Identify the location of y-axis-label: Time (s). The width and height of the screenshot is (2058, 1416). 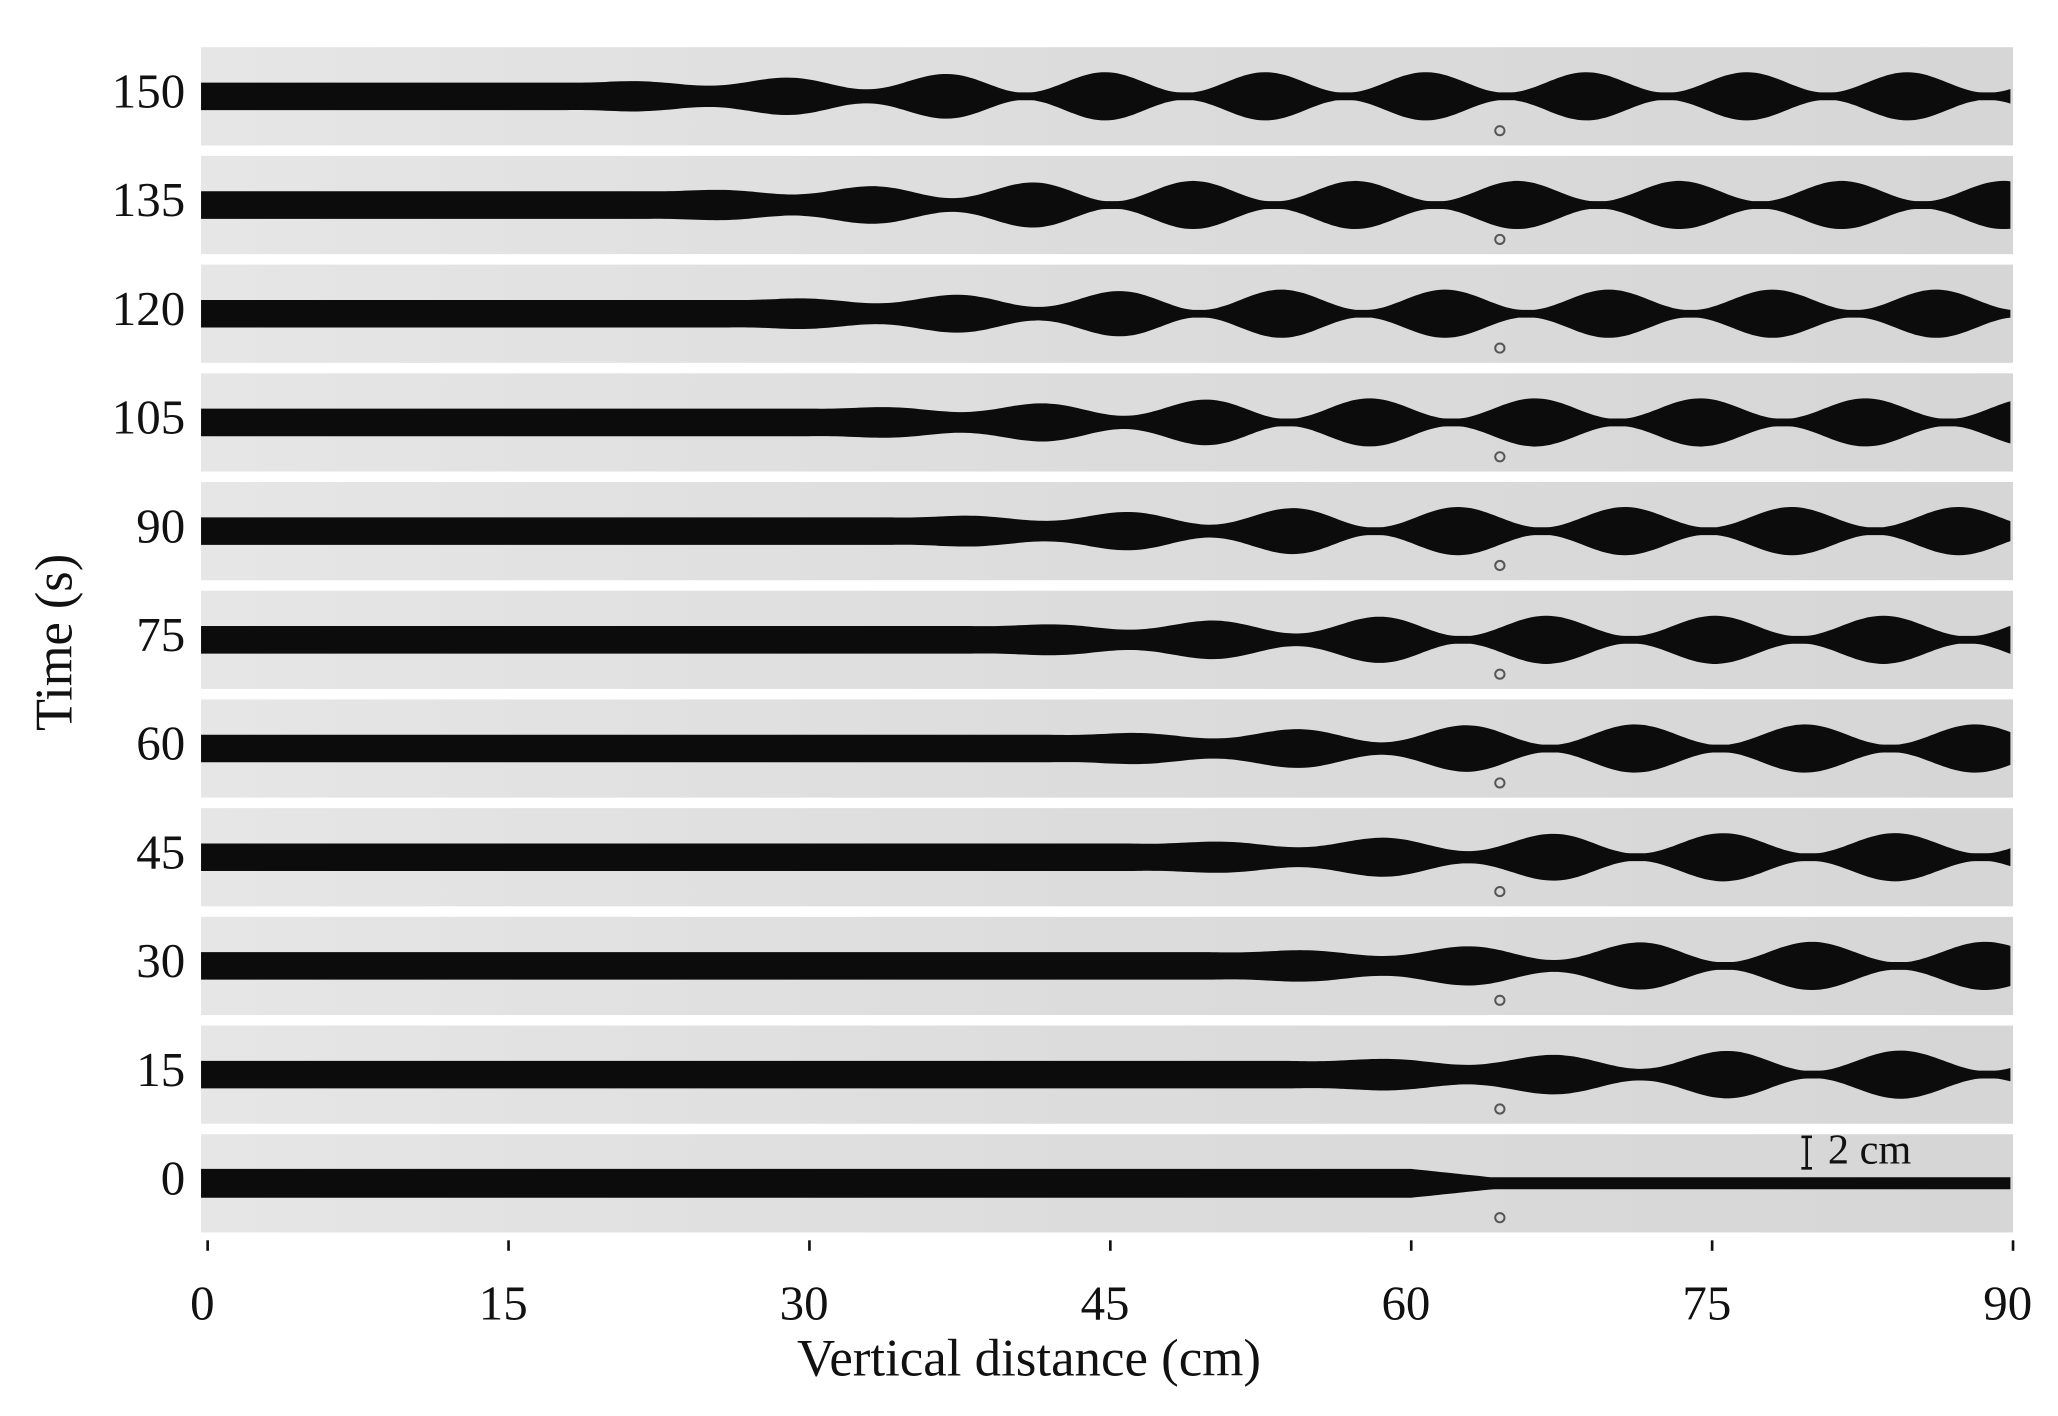
(54, 642).